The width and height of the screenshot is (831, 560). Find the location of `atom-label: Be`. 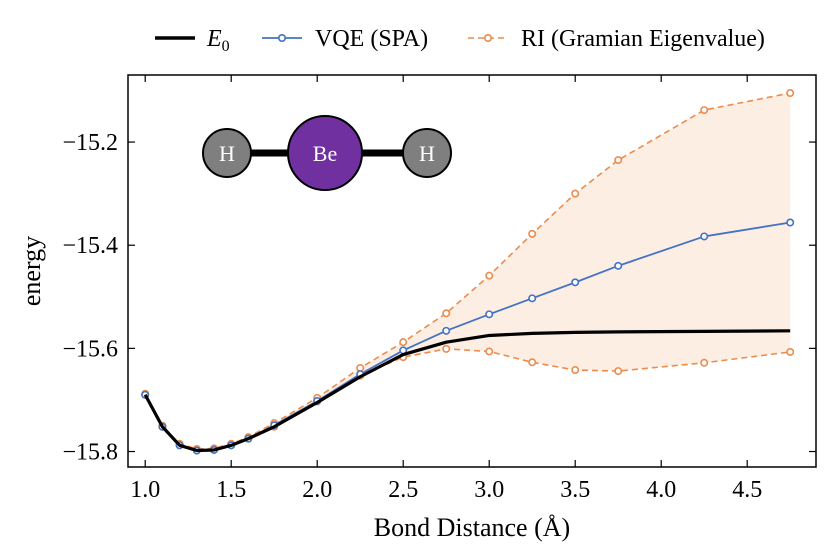

atom-label: Be is located at coordinates (325, 153).